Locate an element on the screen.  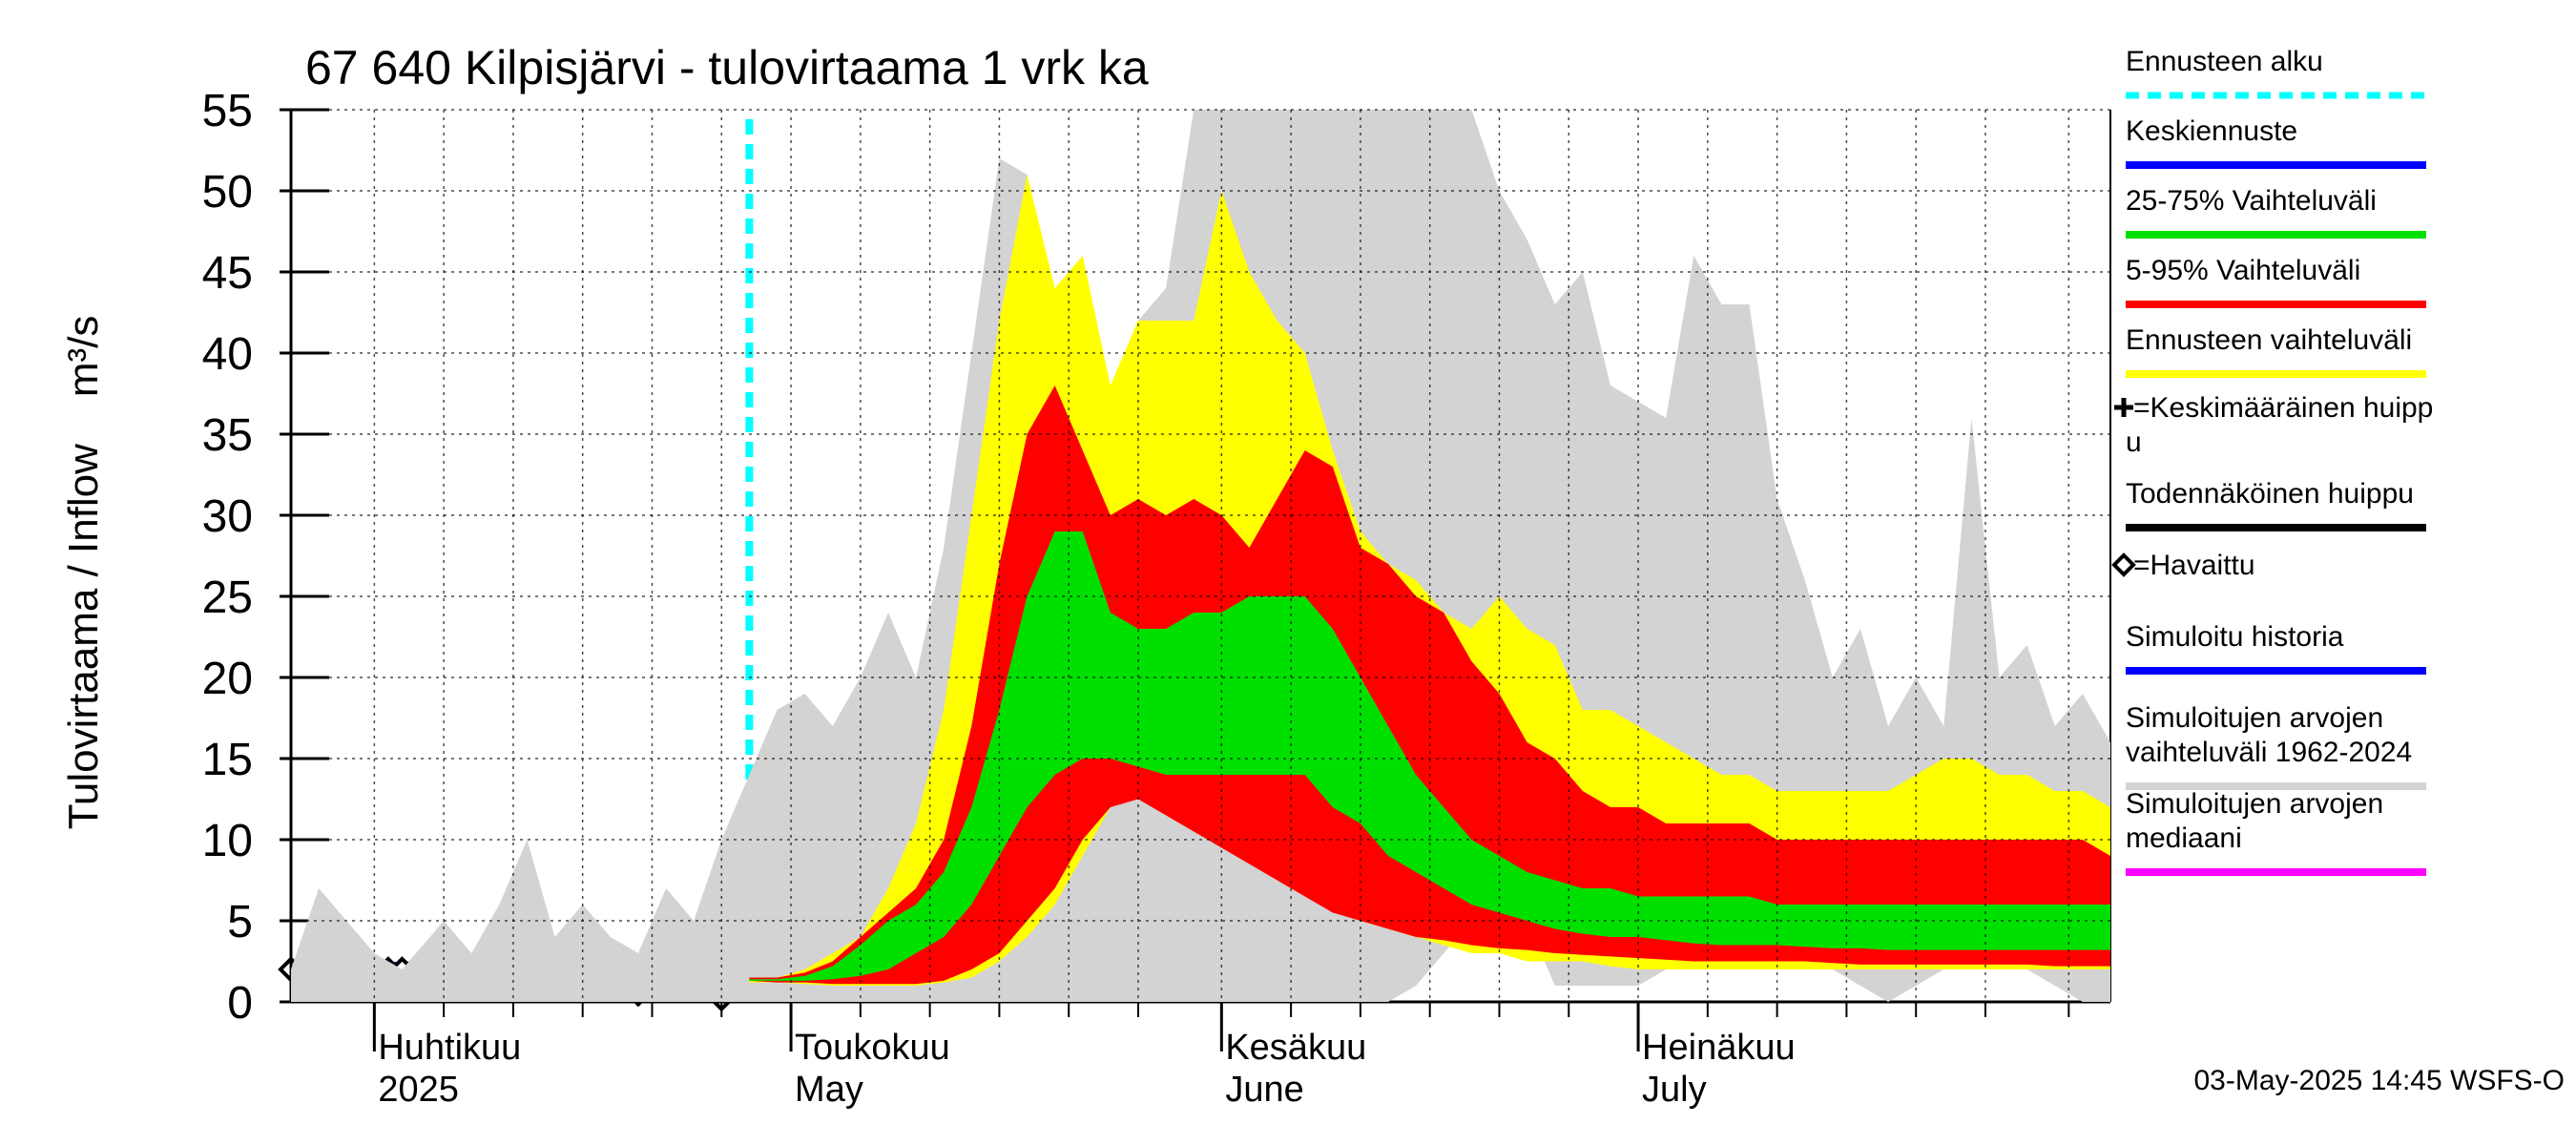
legend-plus-icon is located at coordinates (2123, 407).